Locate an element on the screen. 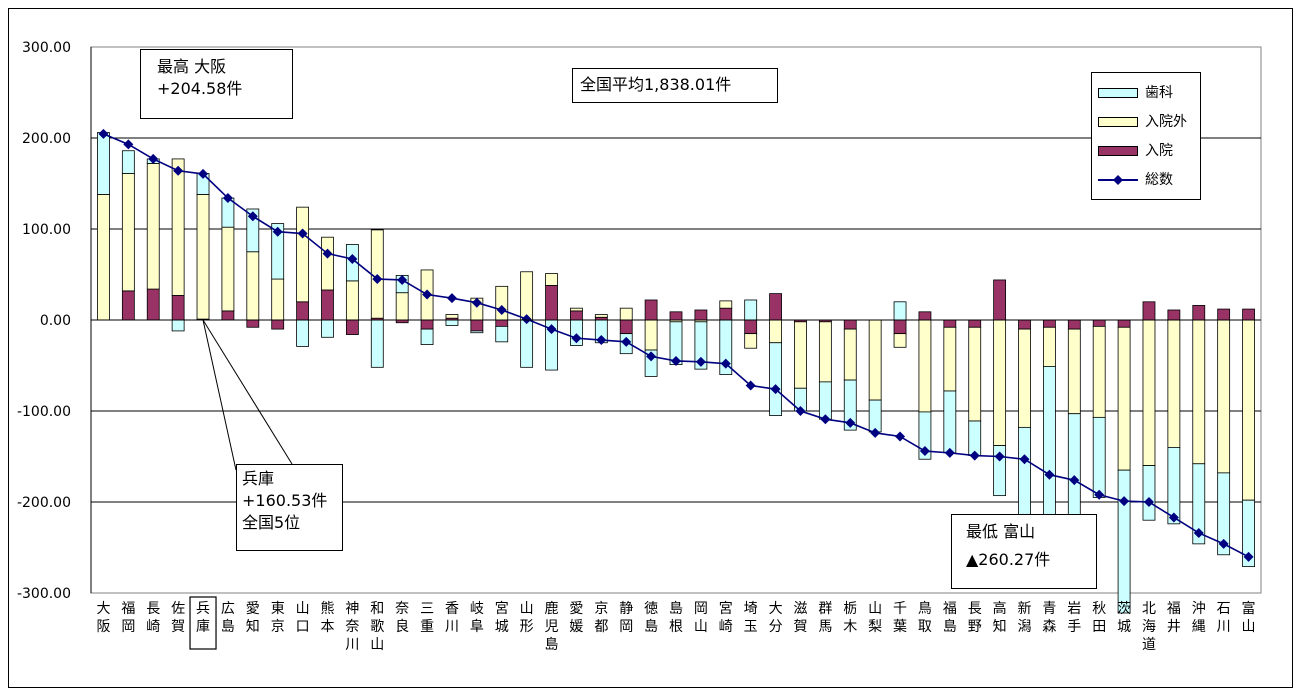 This screenshot has width=1301, height=695. average-annotation: 全国平均1,838.01件 is located at coordinates (675, 85).